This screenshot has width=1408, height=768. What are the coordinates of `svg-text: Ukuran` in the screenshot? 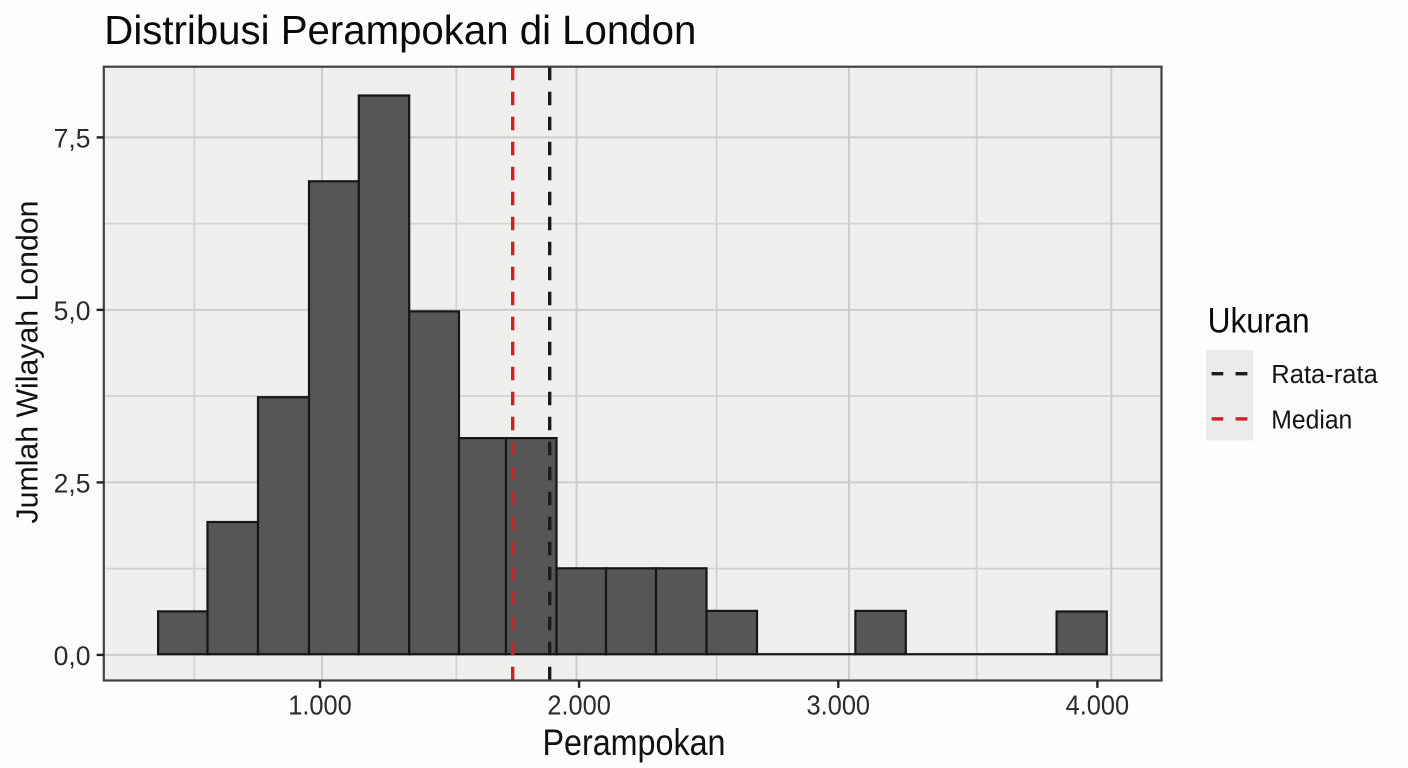 It's located at (1259, 321).